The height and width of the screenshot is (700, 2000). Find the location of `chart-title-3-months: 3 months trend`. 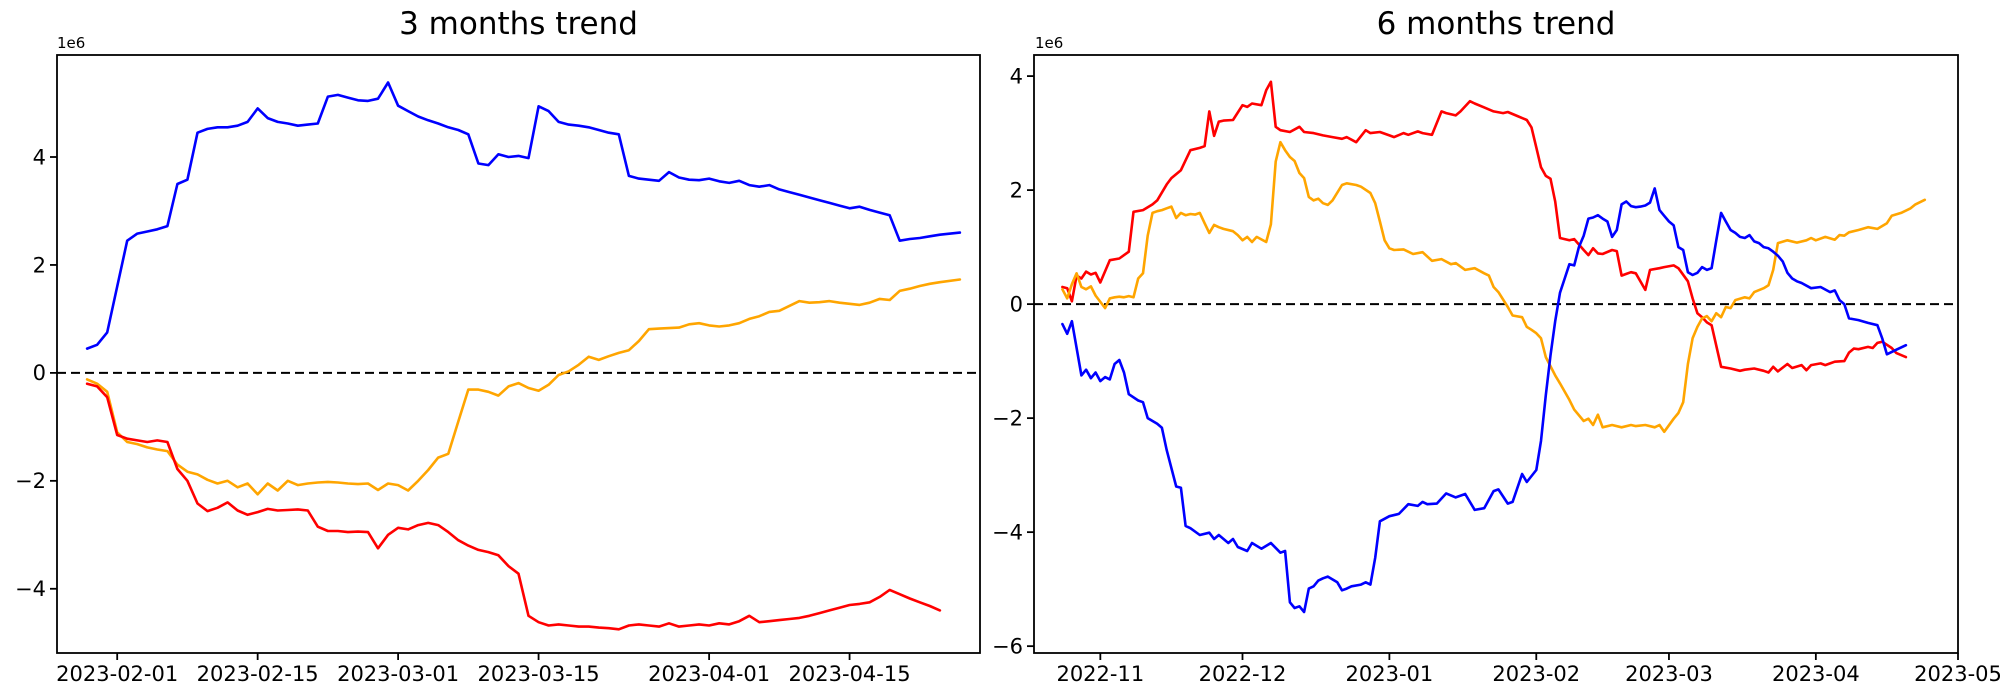

chart-title-3-months: 3 months trend is located at coordinates (518, 24).